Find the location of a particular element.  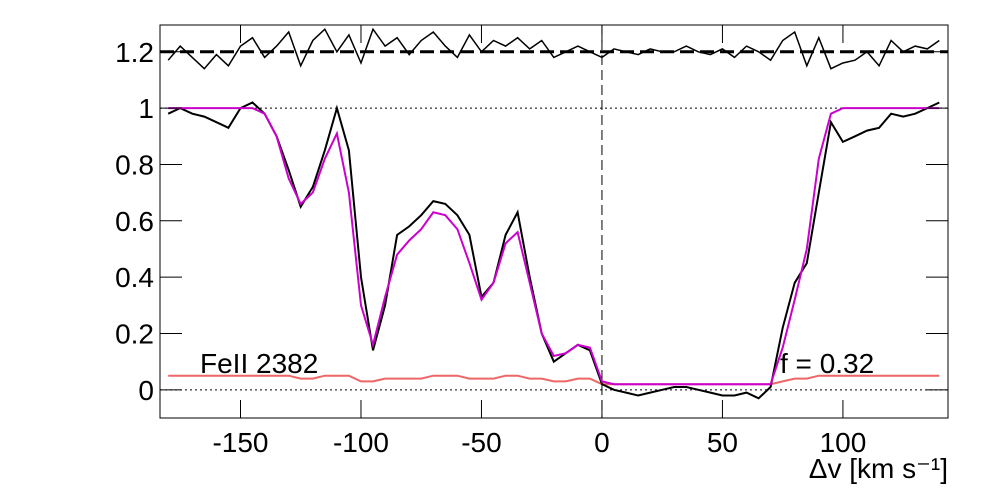

y-tick-label: 0 is located at coordinates (146, 390).